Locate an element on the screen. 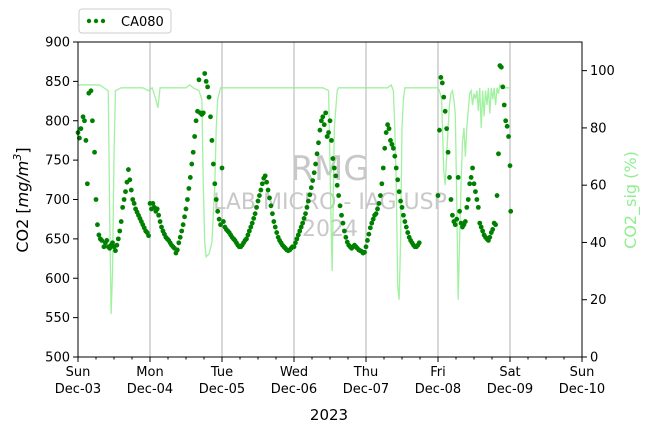 The image size is (653, 434). y2-axis-title: CO2_sig (%) is located at coordinates (631, 200).